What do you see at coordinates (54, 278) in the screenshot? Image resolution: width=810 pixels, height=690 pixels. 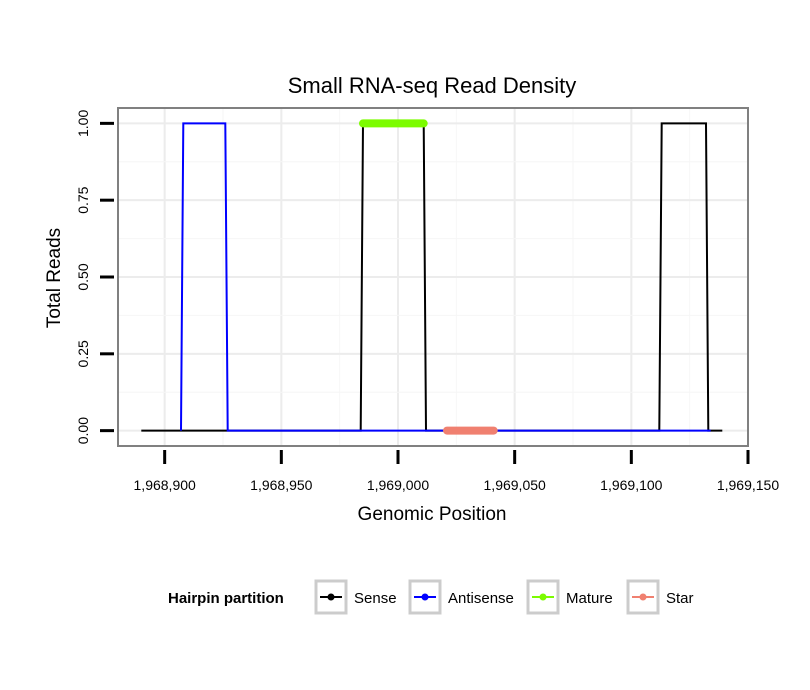 I see `y-axis-title: Total Reads` at bounding box center [54, 278].